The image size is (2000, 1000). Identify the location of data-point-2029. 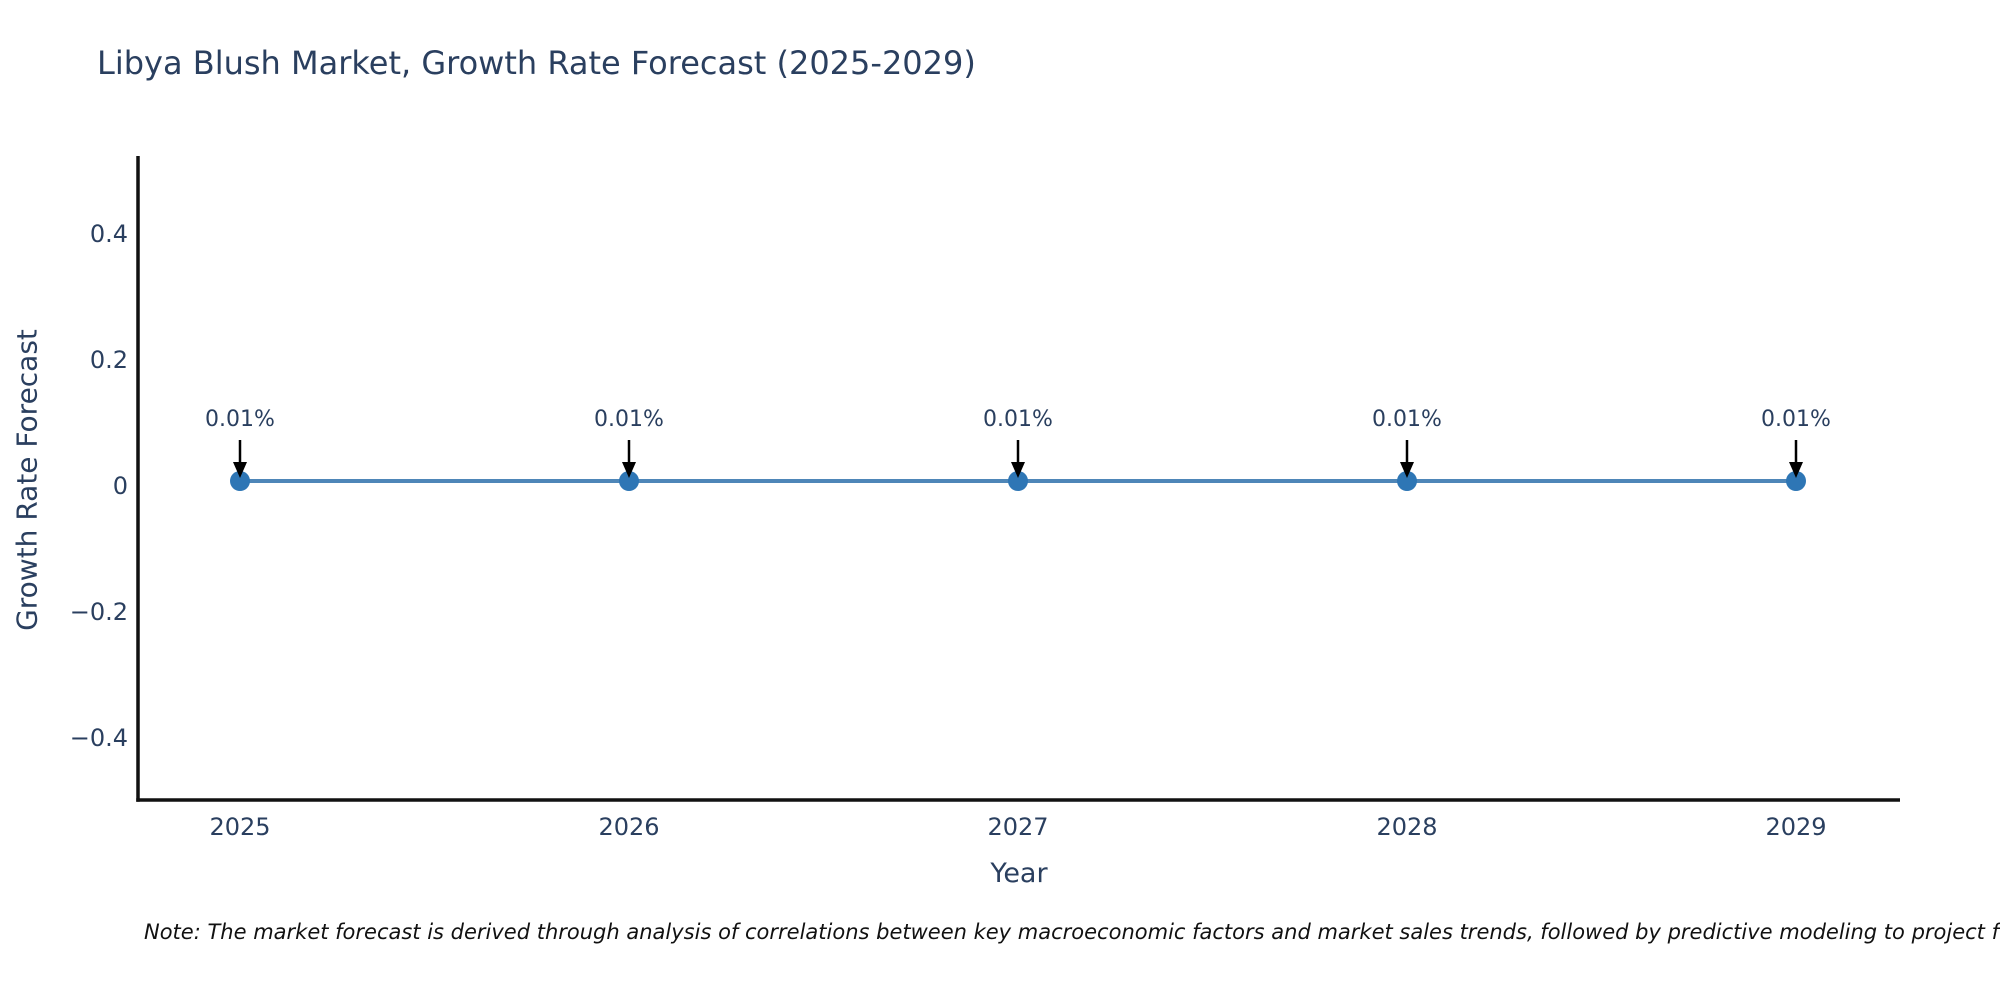
(1796, 481).